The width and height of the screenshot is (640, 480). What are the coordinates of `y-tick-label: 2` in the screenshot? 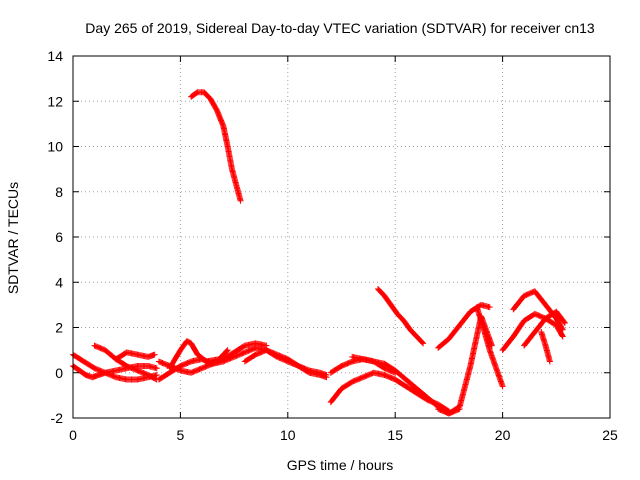 It's located at (59, 328).